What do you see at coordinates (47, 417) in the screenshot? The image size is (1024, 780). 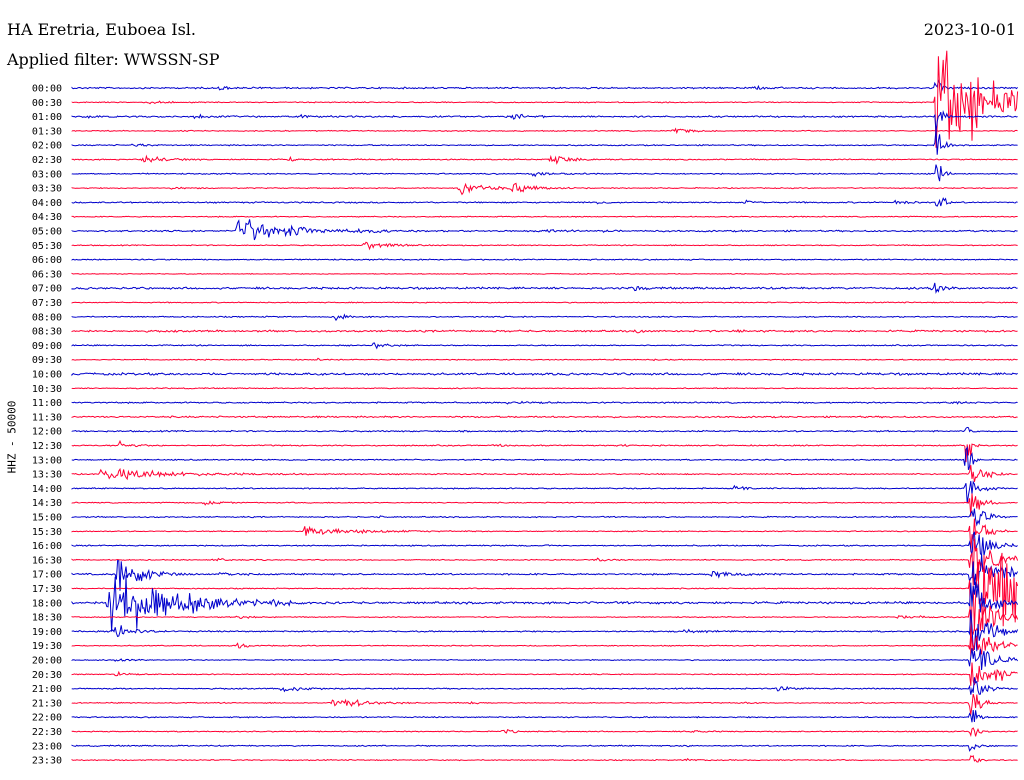 I see `row-label: 11:30` at bounding box center [47, 417].